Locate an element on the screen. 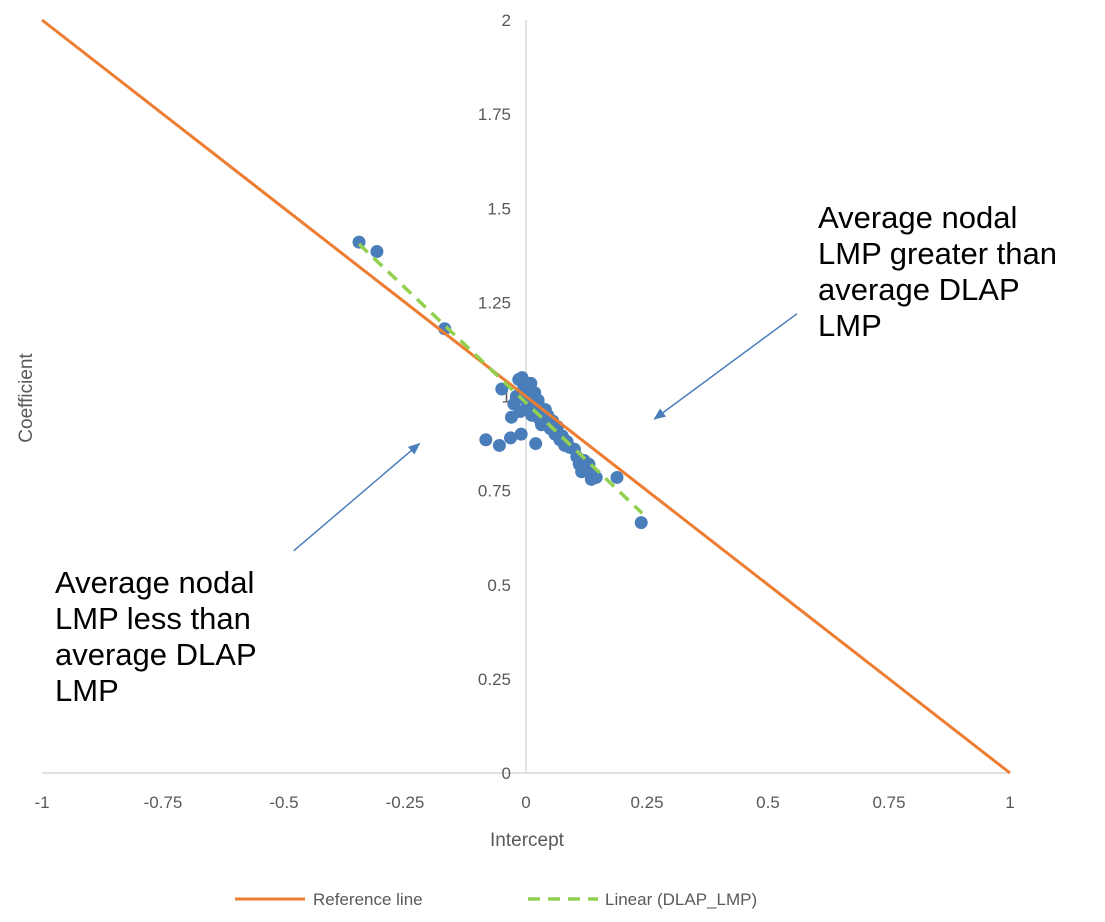  x-tick-label: -0.25 is located at coordinates (405, 802).